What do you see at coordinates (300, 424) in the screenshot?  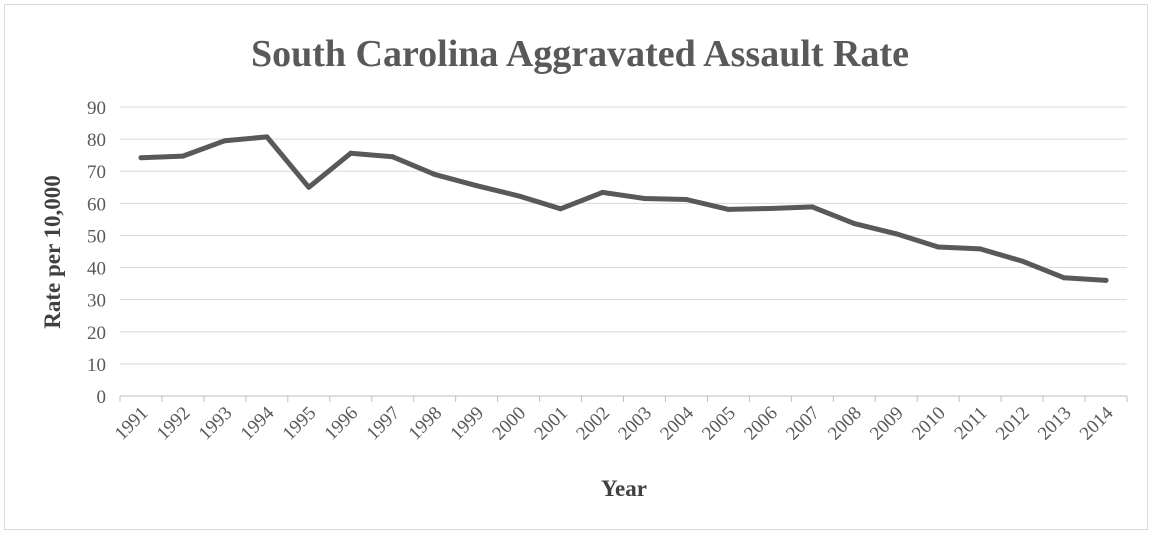 I see `x-tick-label: 1995` at bounding box center [300, 424].